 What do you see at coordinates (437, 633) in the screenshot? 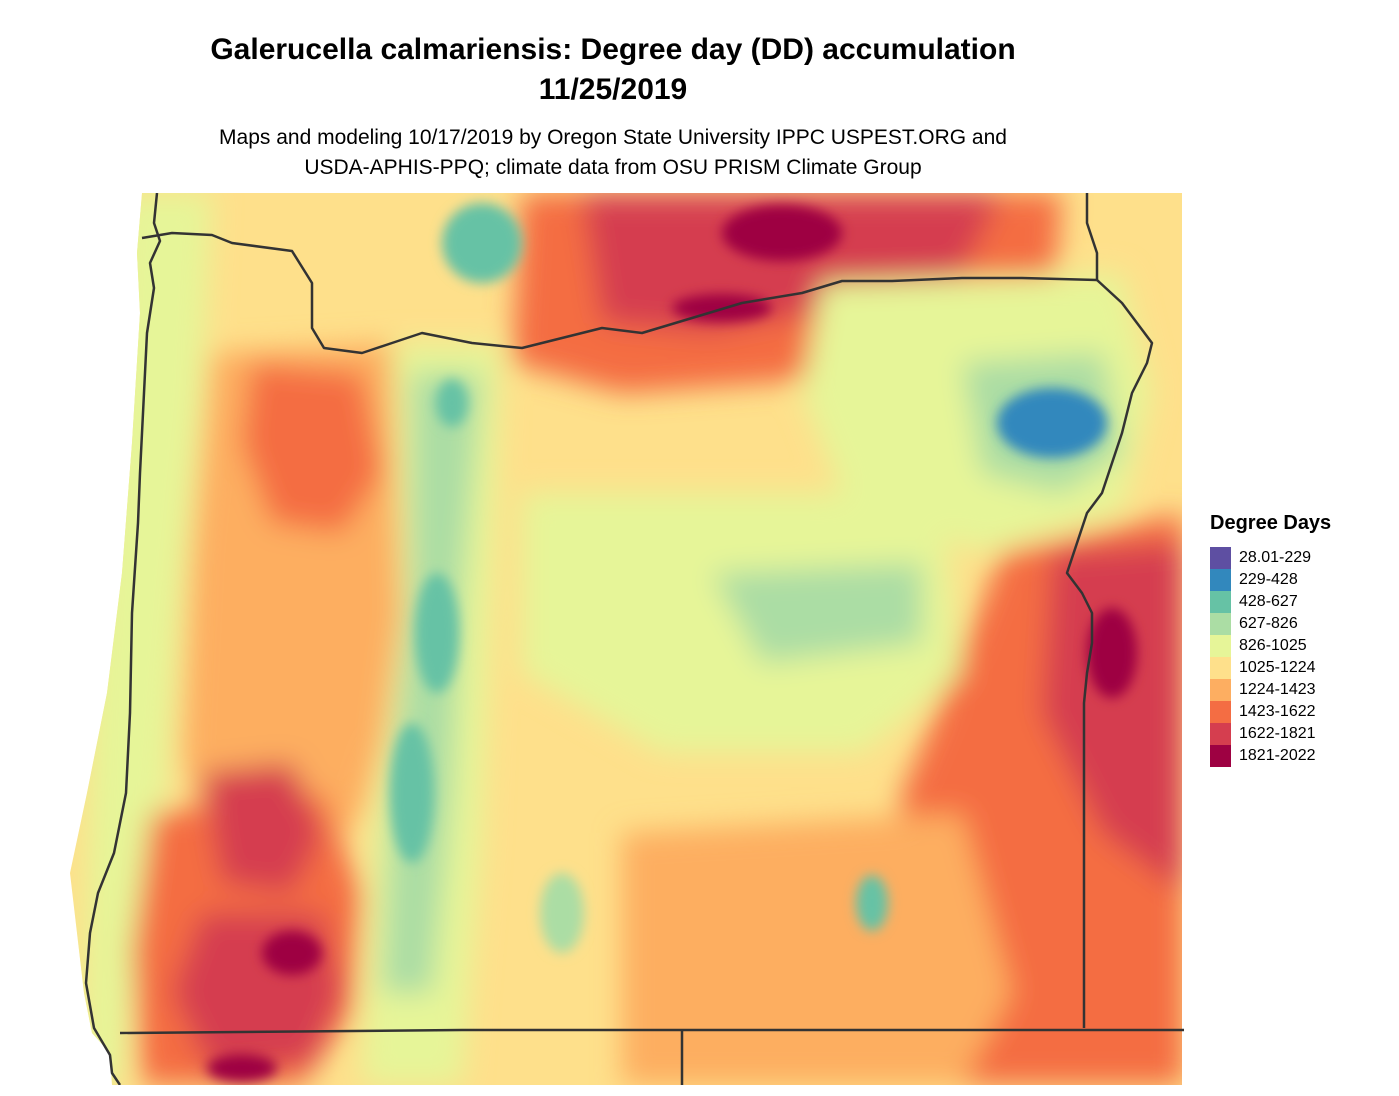
I see `dd-cold-crater-lake` at bounding box center [437, 633].